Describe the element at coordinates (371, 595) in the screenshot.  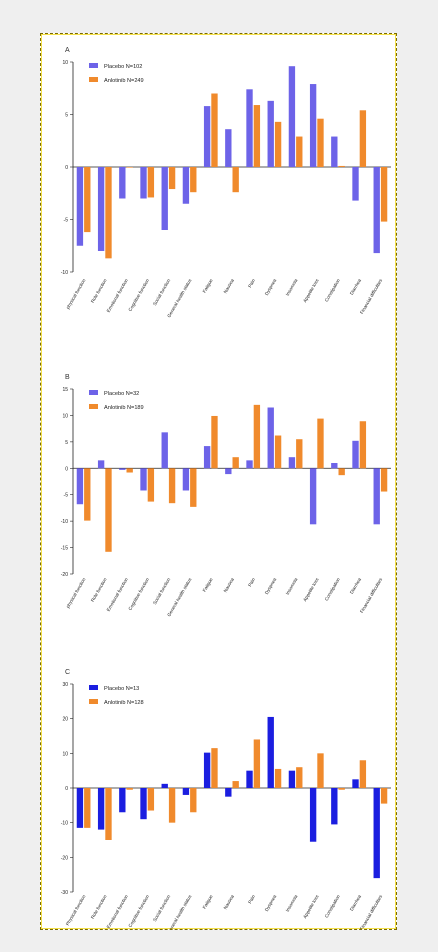
I see `category-label: Financial difficulties` at that location.